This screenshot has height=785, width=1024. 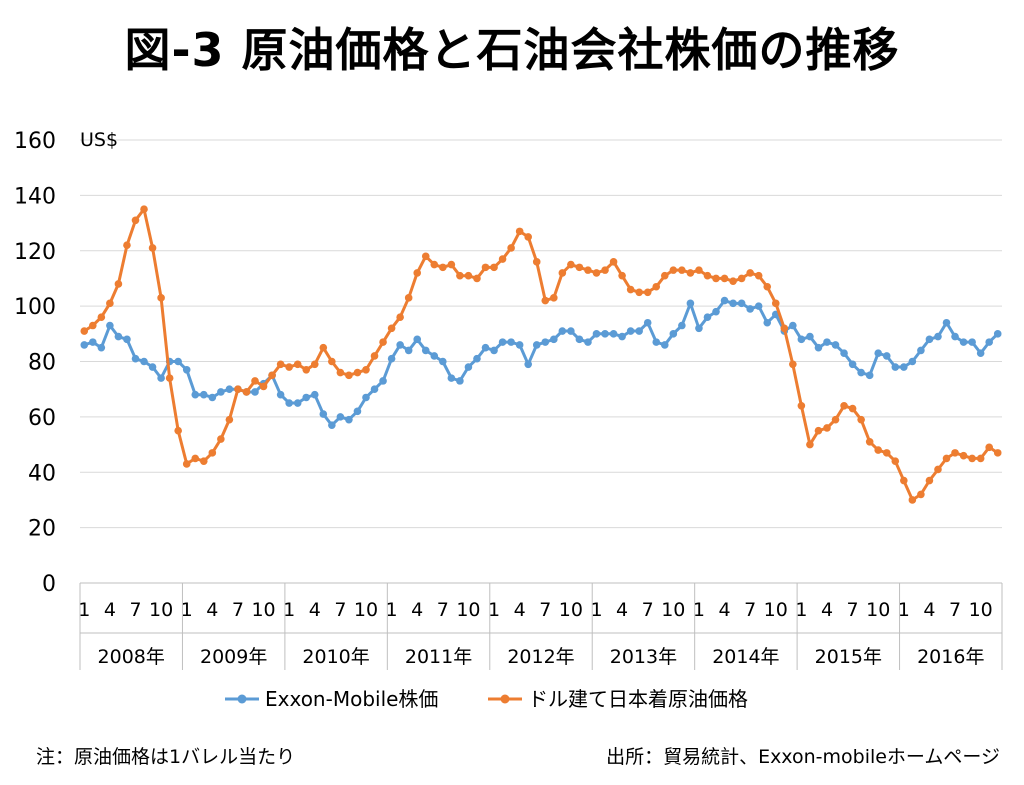 What do you see at coordinates (242, 699) in the screenshot?
I see `legend-swatch-marker` at bounding box center [242, 699].